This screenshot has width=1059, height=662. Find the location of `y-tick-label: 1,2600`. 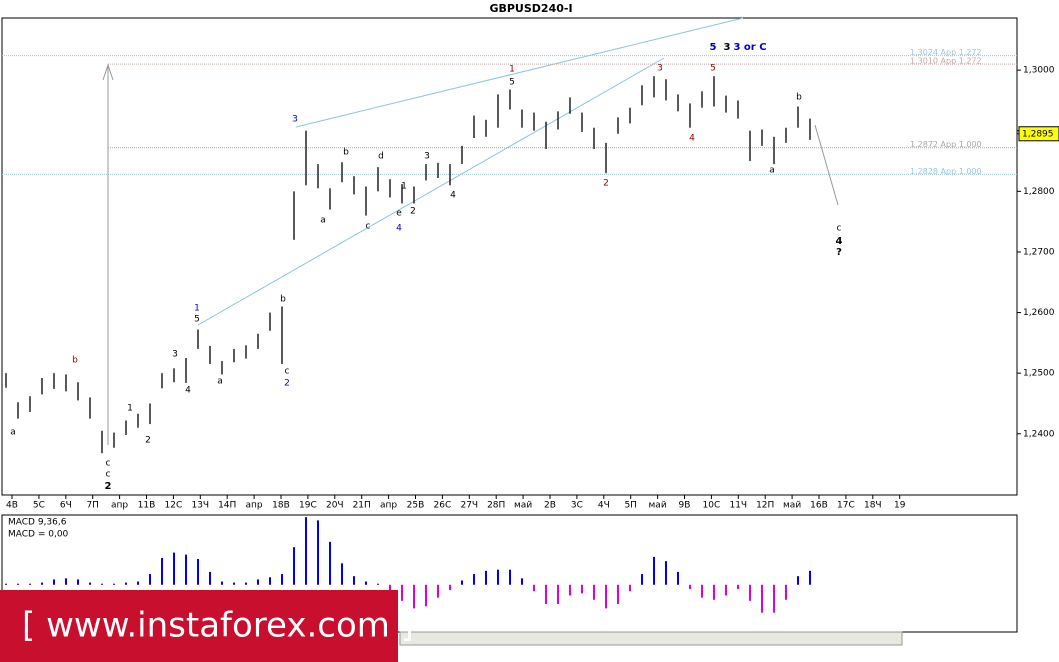

y-tick-label: 1,2600 is located at coordinates (1039, 313).